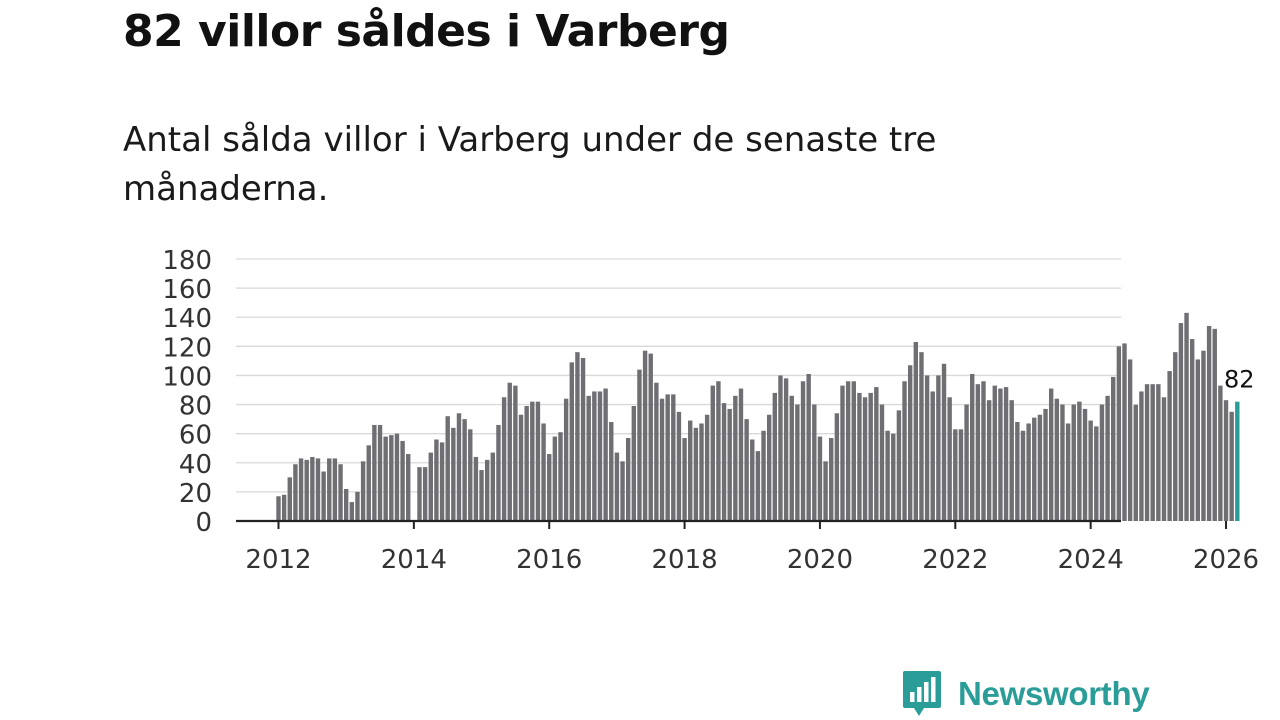 Image resolution: width=1280 pixels, height=720 pixels. Describe the element at coordinates (1091, 560) in the screenshot. I see `x-tick-label: 2024` at that location.